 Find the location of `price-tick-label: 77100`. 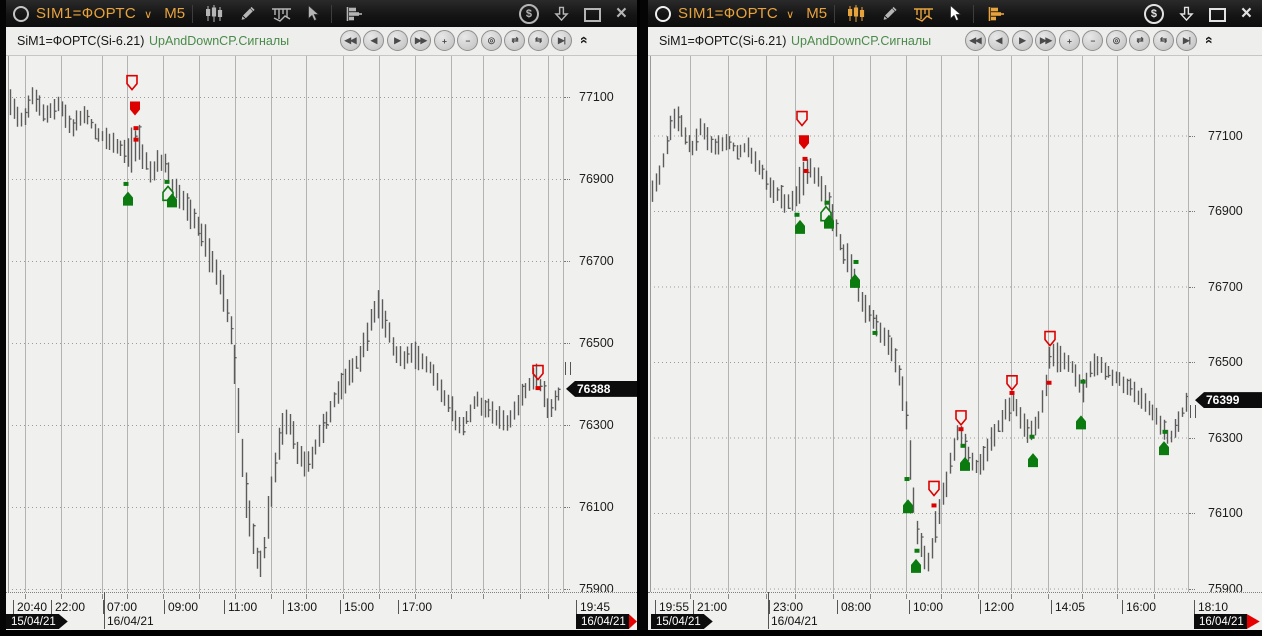

price-tick-label: 77100 is located at coordinates (596, 97).